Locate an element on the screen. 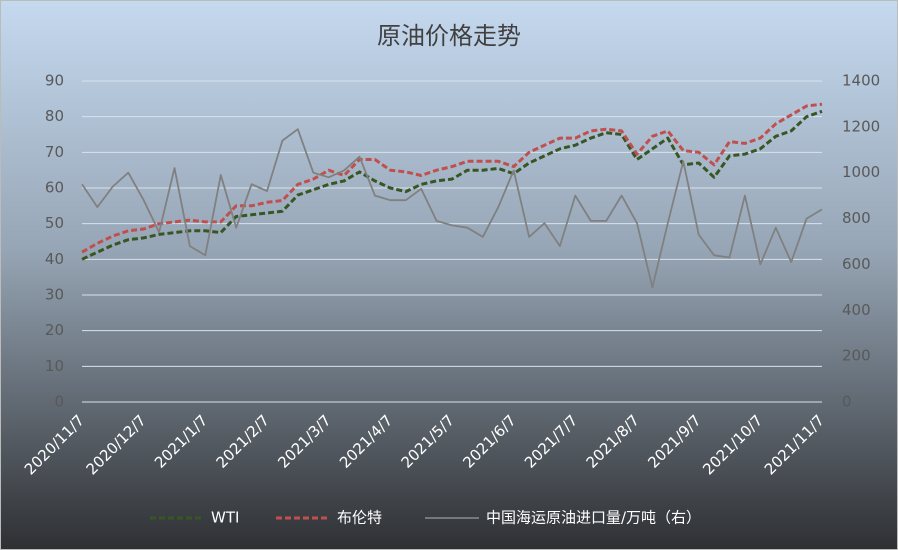 This screenshot has width=898, height=550. y-tick-label: 40 is located at coordinates (54, 259).